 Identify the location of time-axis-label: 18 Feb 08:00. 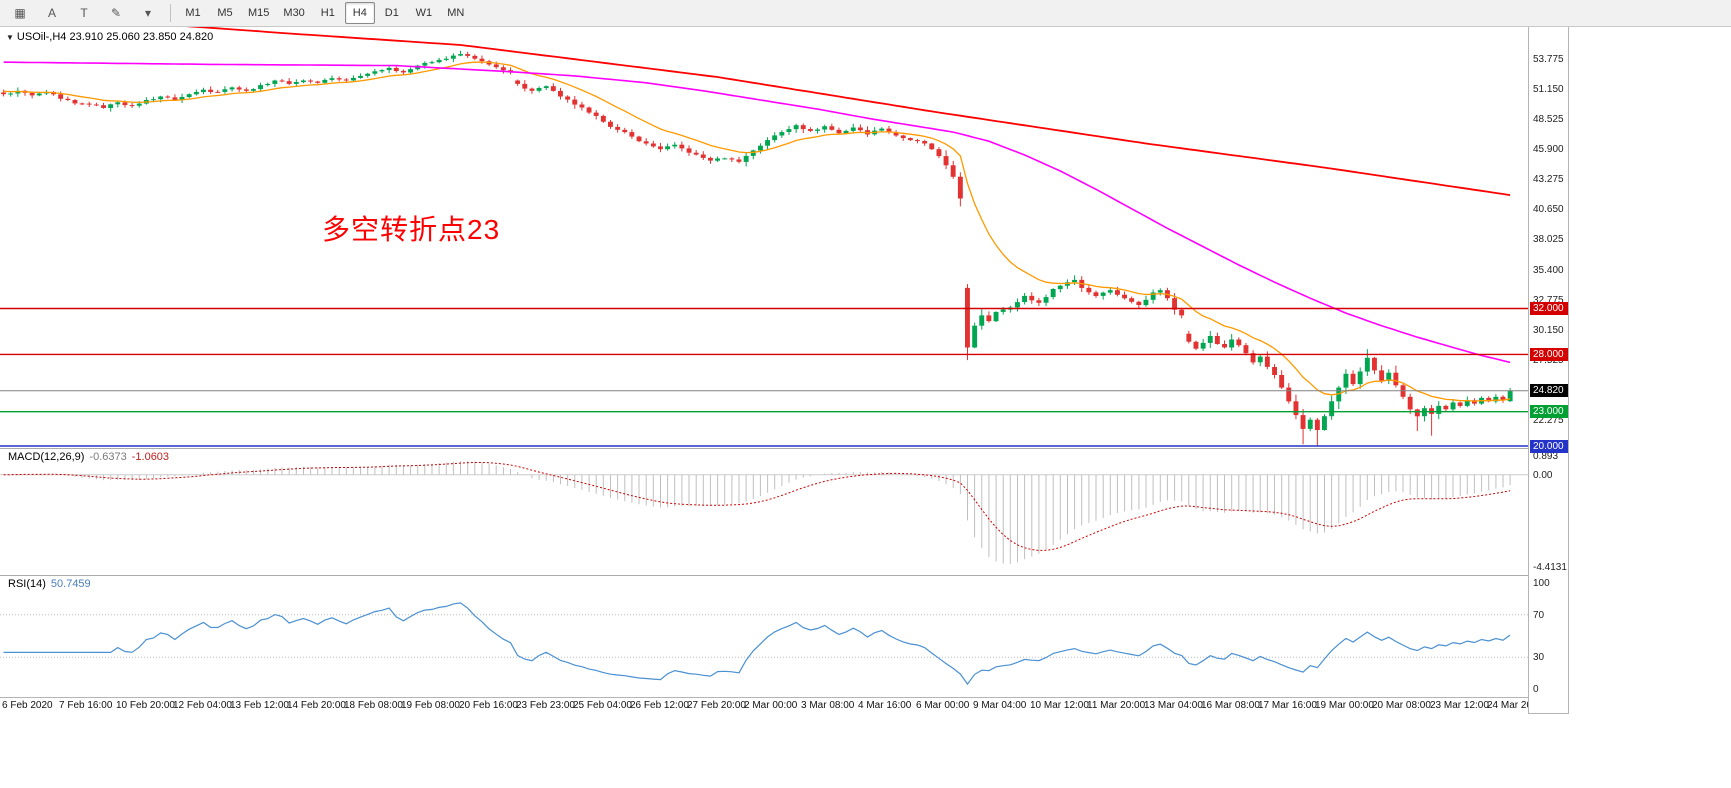
(373, 705).